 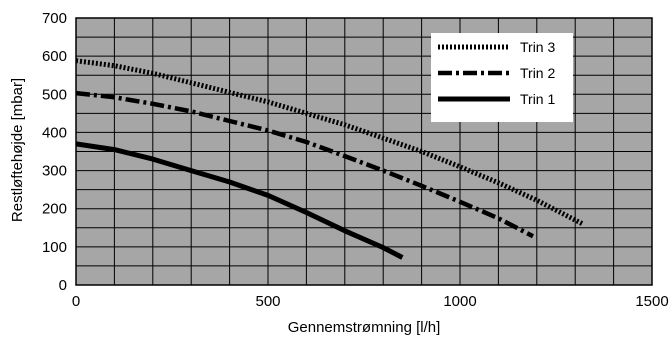 I want to click on y-axis-title: Restløftehøjde [mbar], so click(x=17, y=150).